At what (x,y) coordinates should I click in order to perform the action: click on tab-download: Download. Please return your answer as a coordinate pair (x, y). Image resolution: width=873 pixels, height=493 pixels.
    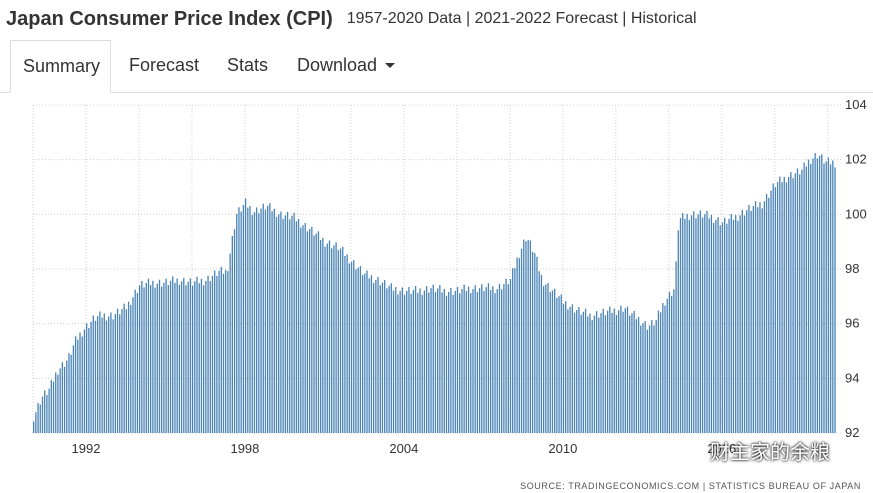
    Looking at the image, I should click on (346, 65).